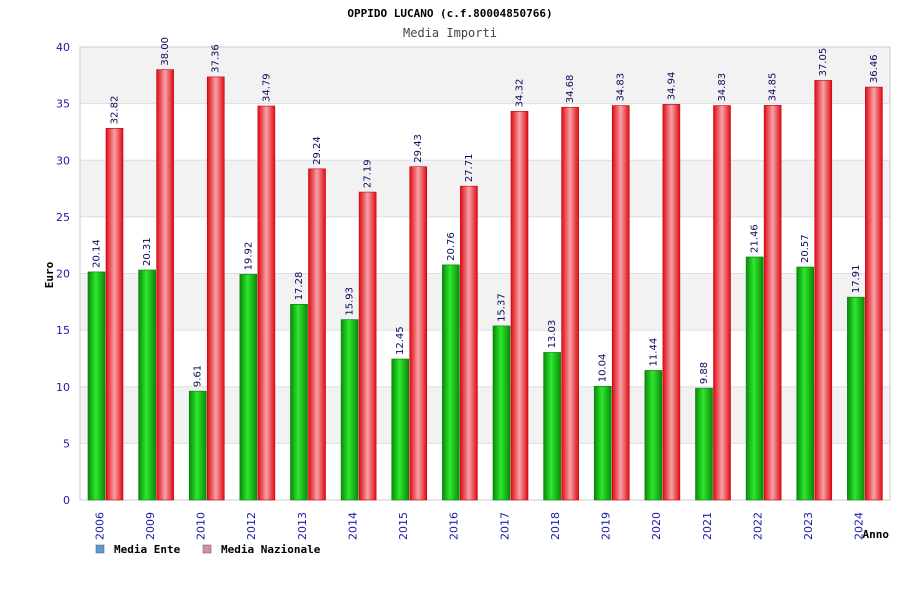 The height and width of the screenshot is (600, 900). Describe the element at coordinates (772, 303) in the screenshot. I see `bar-media-nazionale-2022` at that location.